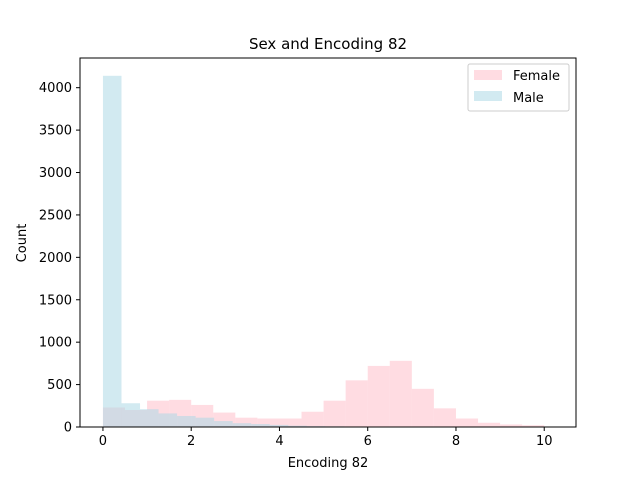  What do you see at coordinates (456, 441) in the screenshot?
I see `x-tick-label: 8` at bounding box center [456, 441].